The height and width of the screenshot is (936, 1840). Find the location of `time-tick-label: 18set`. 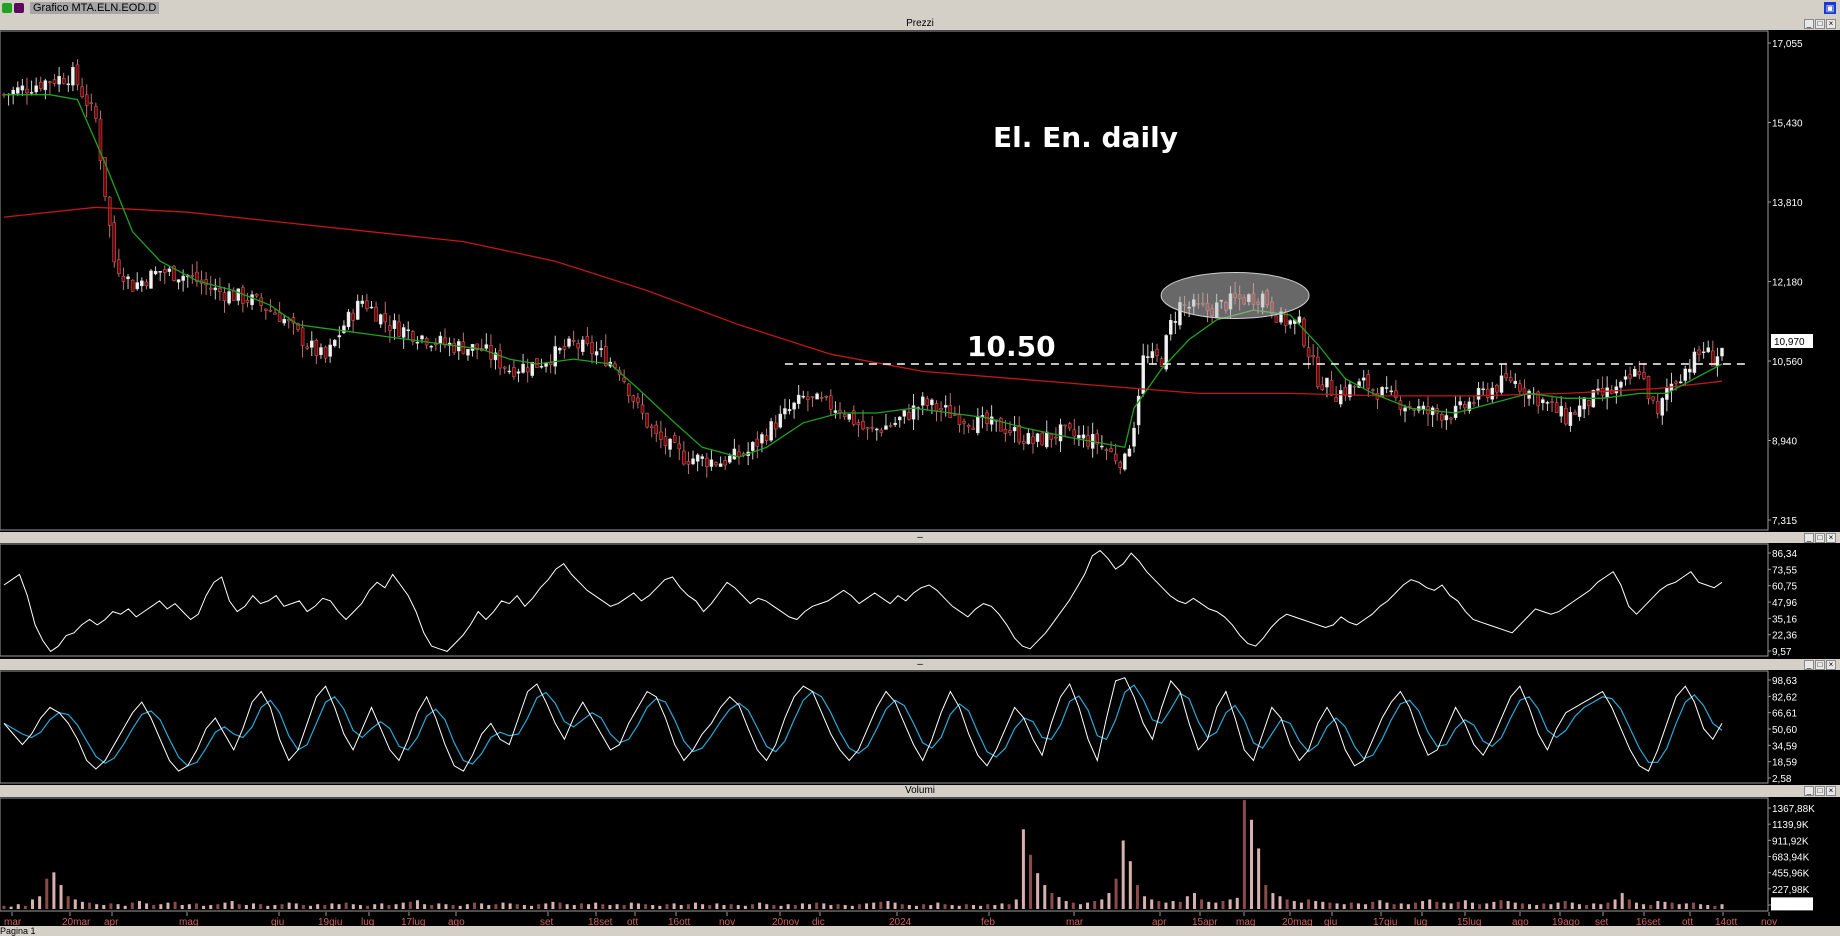

time-tick-label: 18set is located at coordinates (600, 922).